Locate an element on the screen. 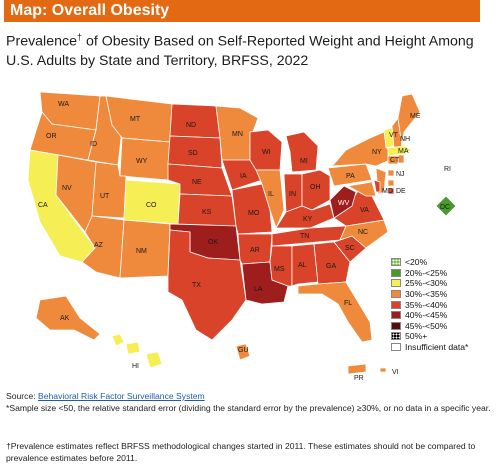  label-VI: VI is located at coordinates (395, 372).